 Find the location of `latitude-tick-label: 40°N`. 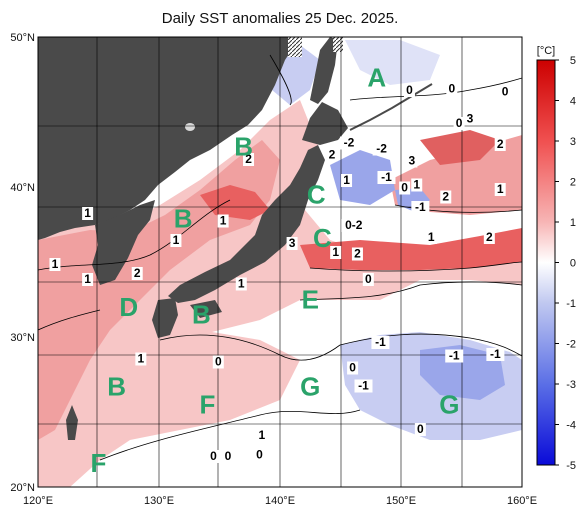

latitude-tick-label: 40°N is located at coordinates (22, 188).